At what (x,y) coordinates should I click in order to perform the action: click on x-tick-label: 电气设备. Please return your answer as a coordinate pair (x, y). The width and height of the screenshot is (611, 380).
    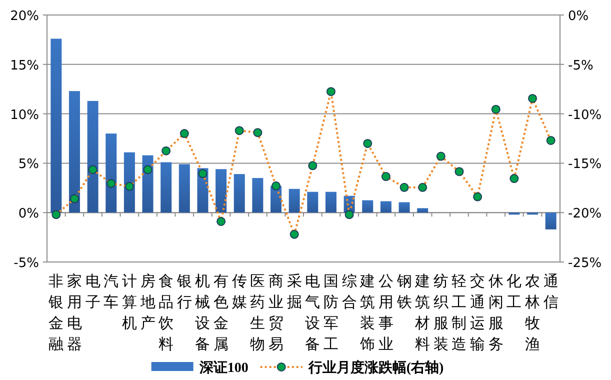
    Looking at the image, I should click on (312, 313).